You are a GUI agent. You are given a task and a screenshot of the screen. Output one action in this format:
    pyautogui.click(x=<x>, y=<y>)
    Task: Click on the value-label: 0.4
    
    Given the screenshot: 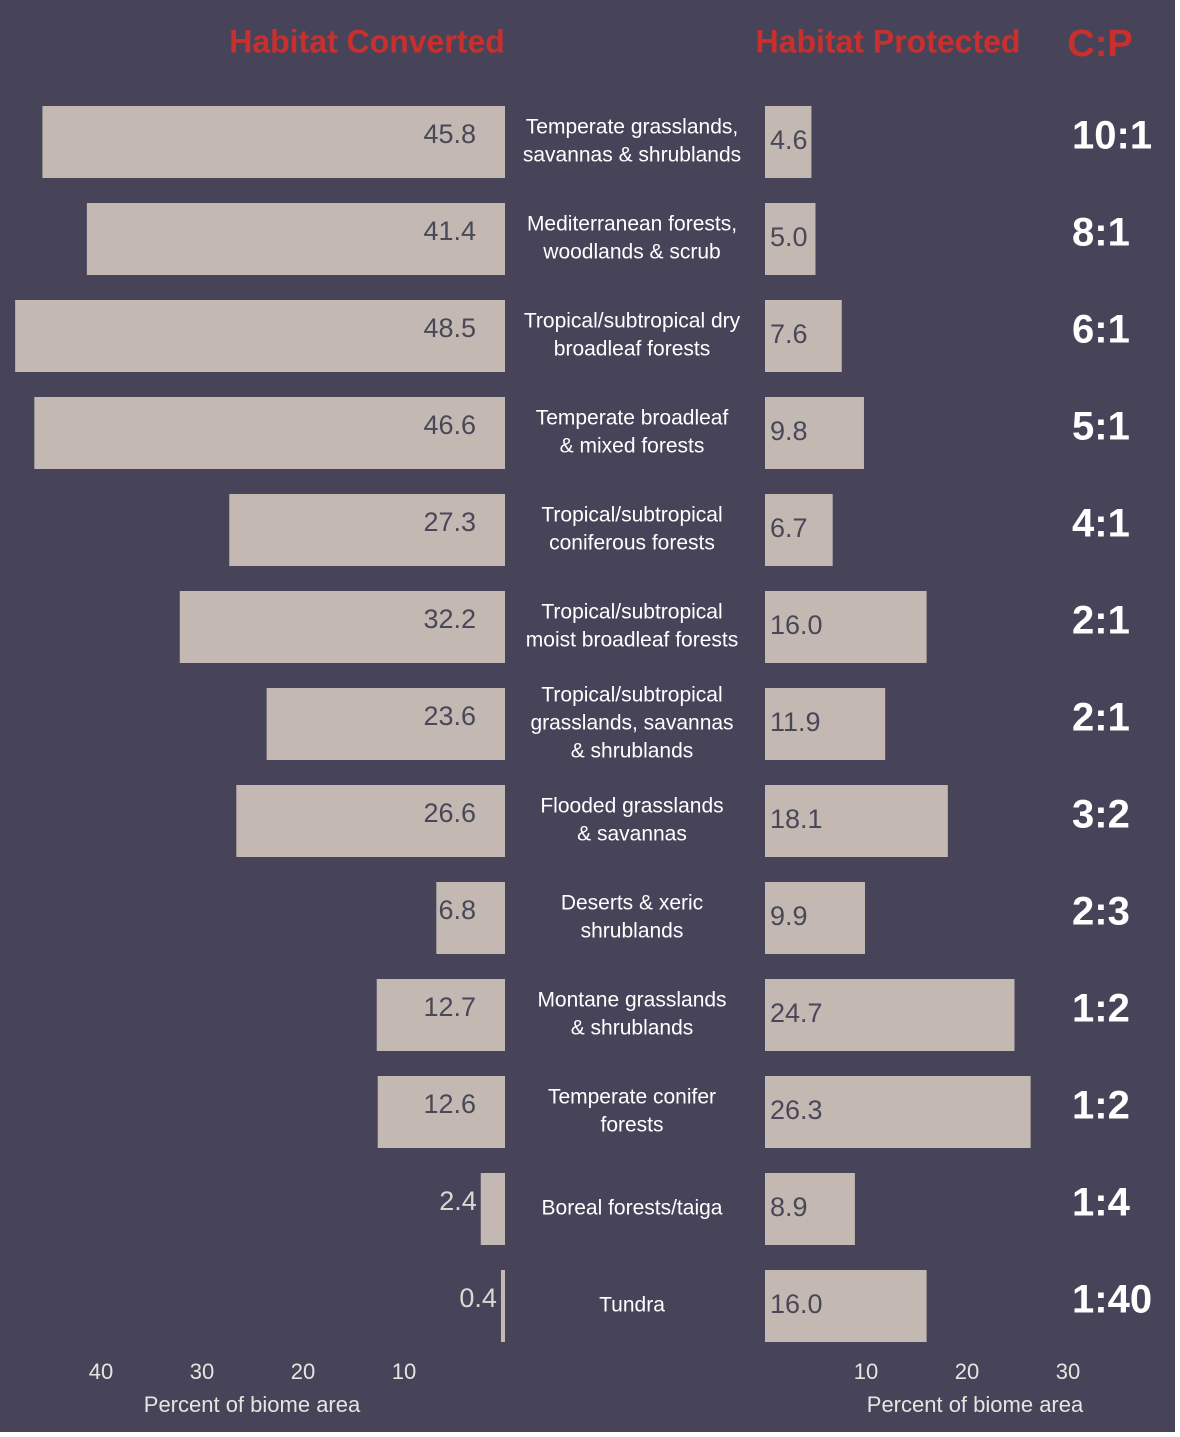 What is the action you would take?
    pyautogui.click(x=478, y=1298)
    